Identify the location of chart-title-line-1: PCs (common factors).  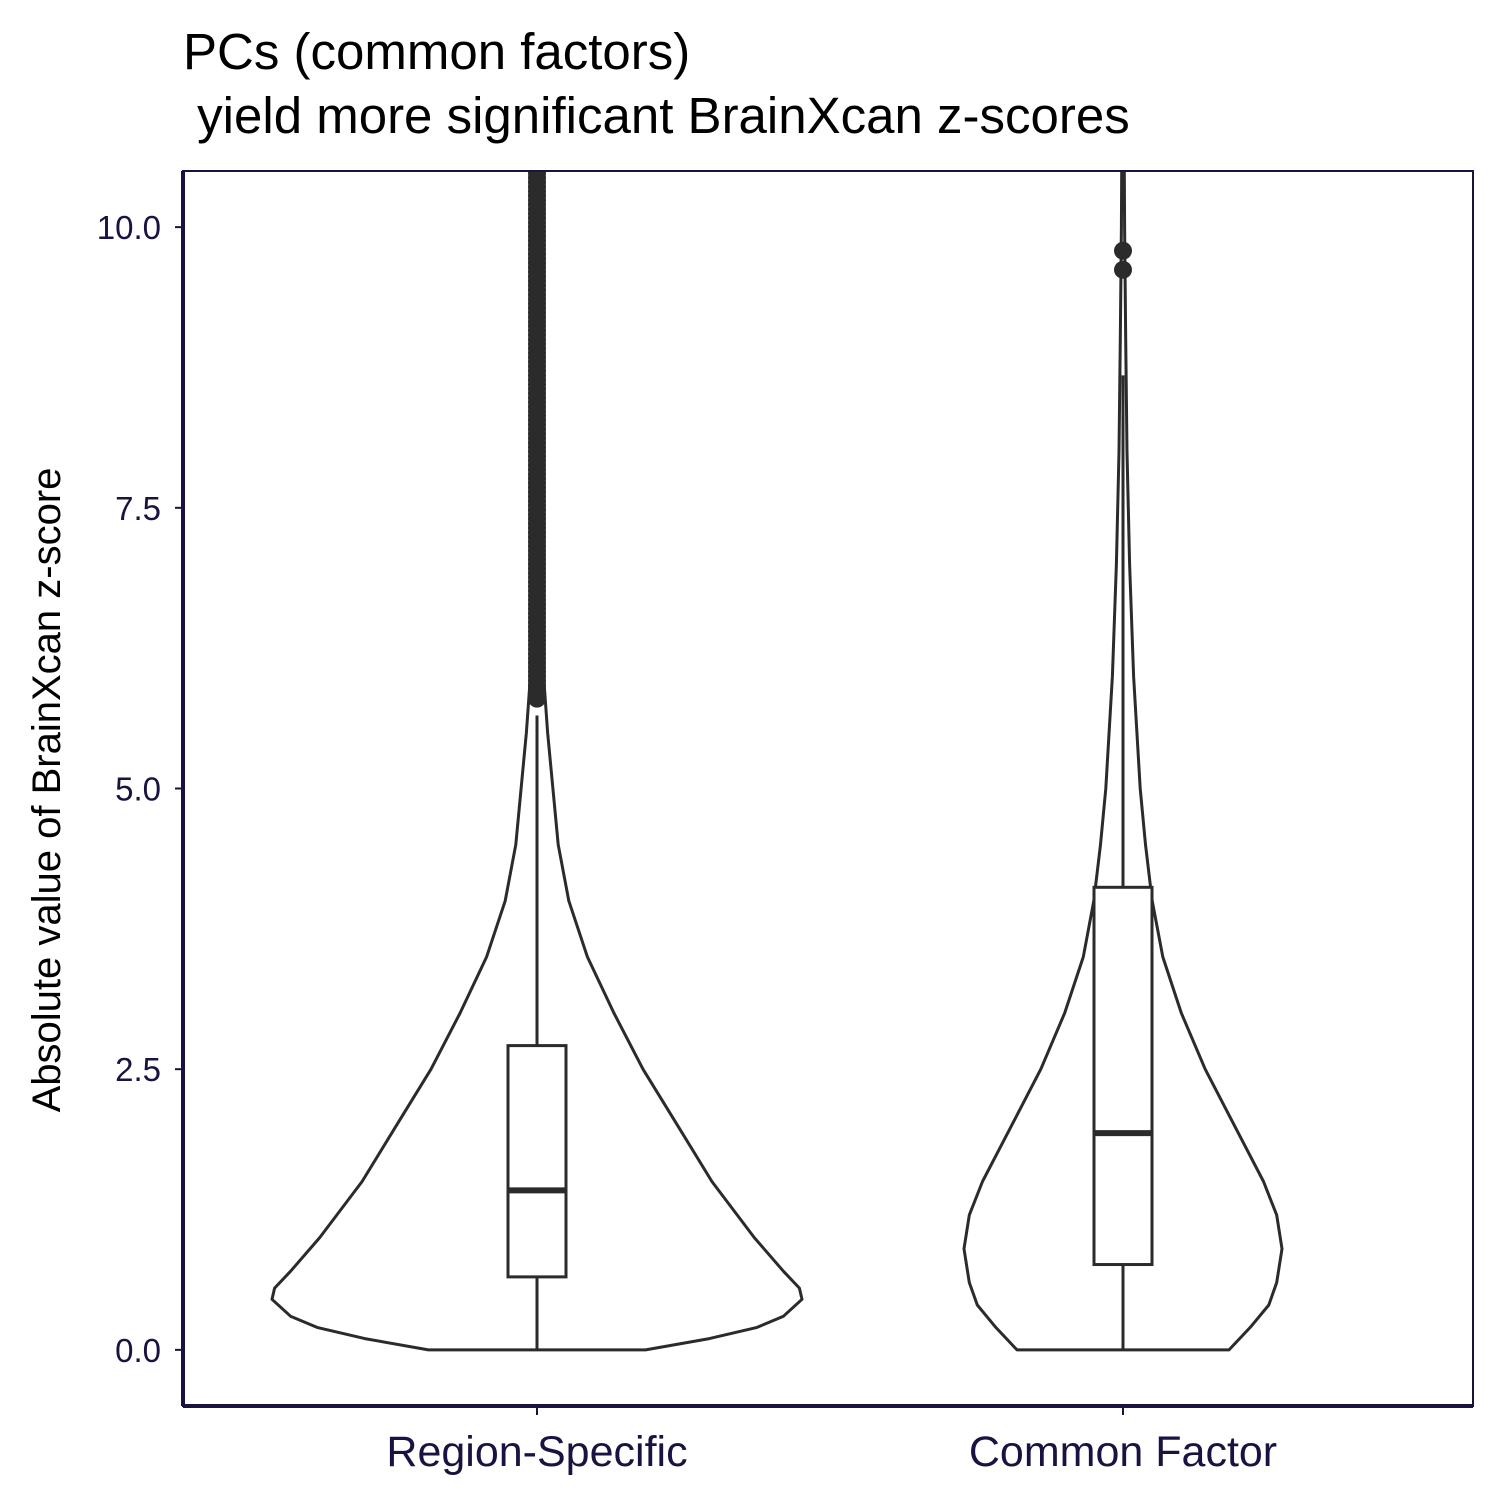
(437, 51).